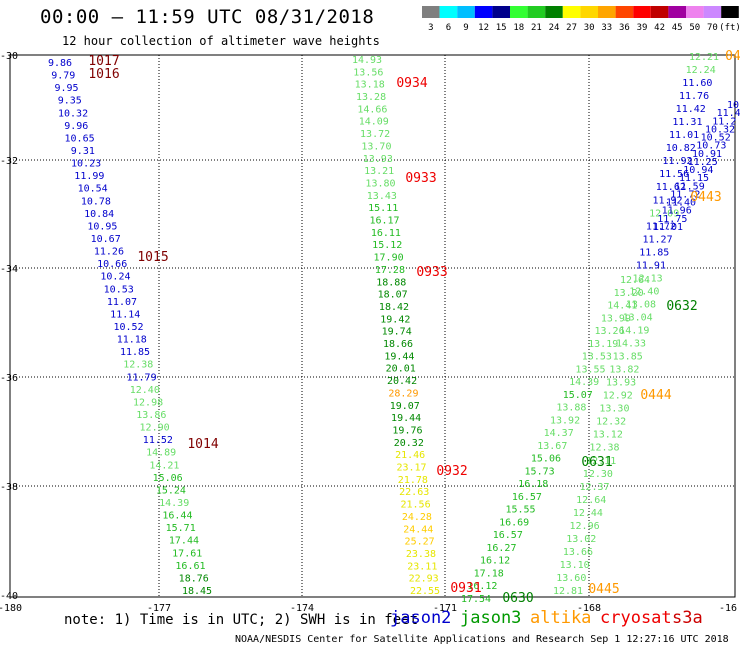 This screenshot has height=650, width=740. What do you see at coordinates (409, 443) in the screenshot?
I see `track-jason3-value: 20.32` at bounding box center [409, 443].